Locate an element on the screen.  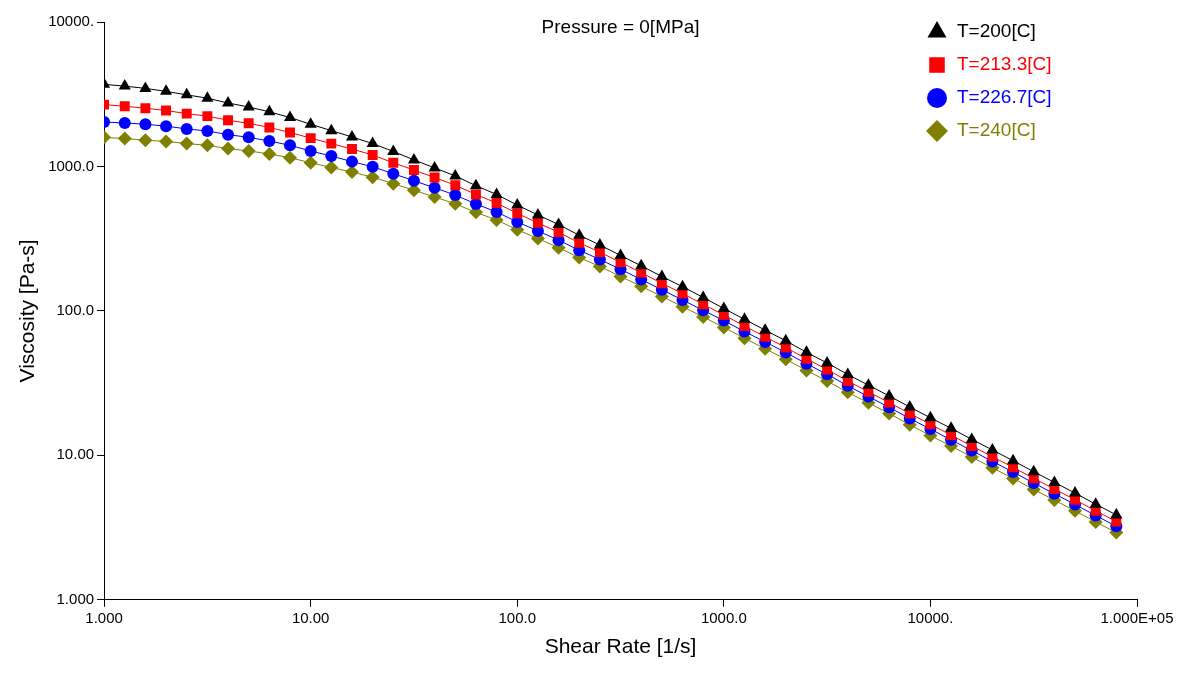
x-tick-label: 1000.0 is located at coordinates (723, 617).